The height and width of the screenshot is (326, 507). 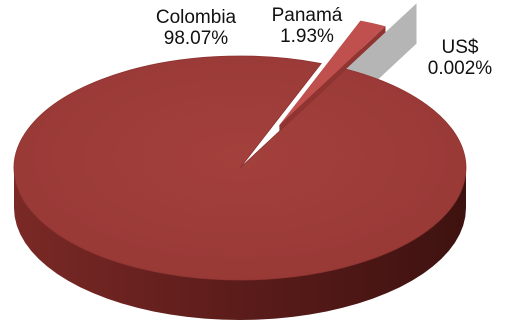 What do you see at coordinates (307, 15) in the screenshot?
I see `slice-name-panama: Panamá` at bounding box center [307, 15].